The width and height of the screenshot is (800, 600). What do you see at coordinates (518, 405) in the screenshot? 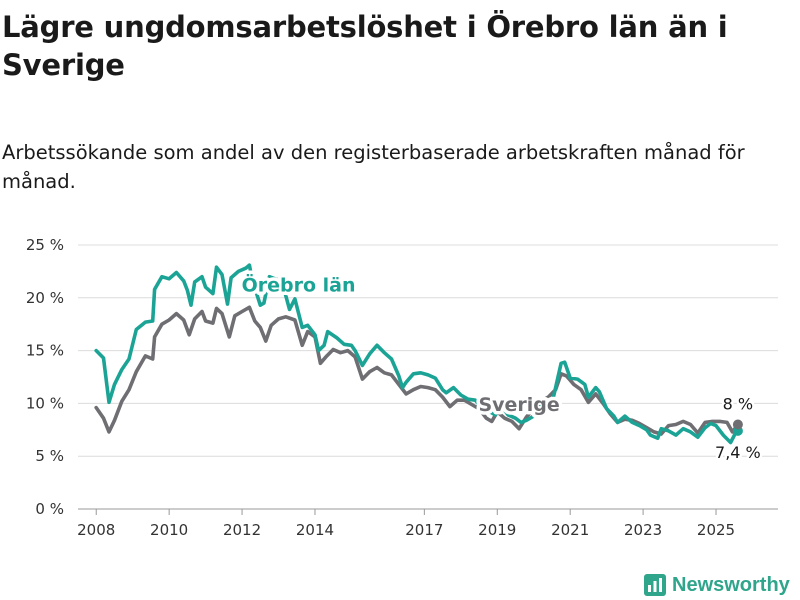
I see `series-label: Sverige` at bounding box center [518, 405].